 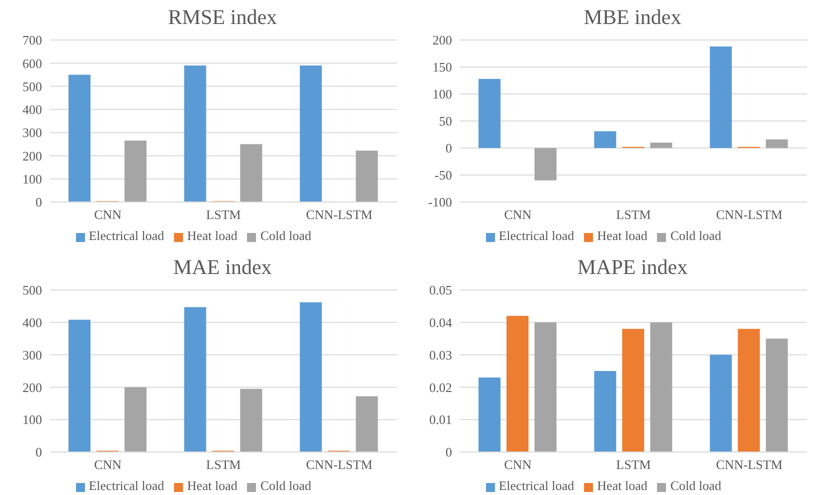 I want to click on chart-title: MAE index, so click(x=222, y=267).